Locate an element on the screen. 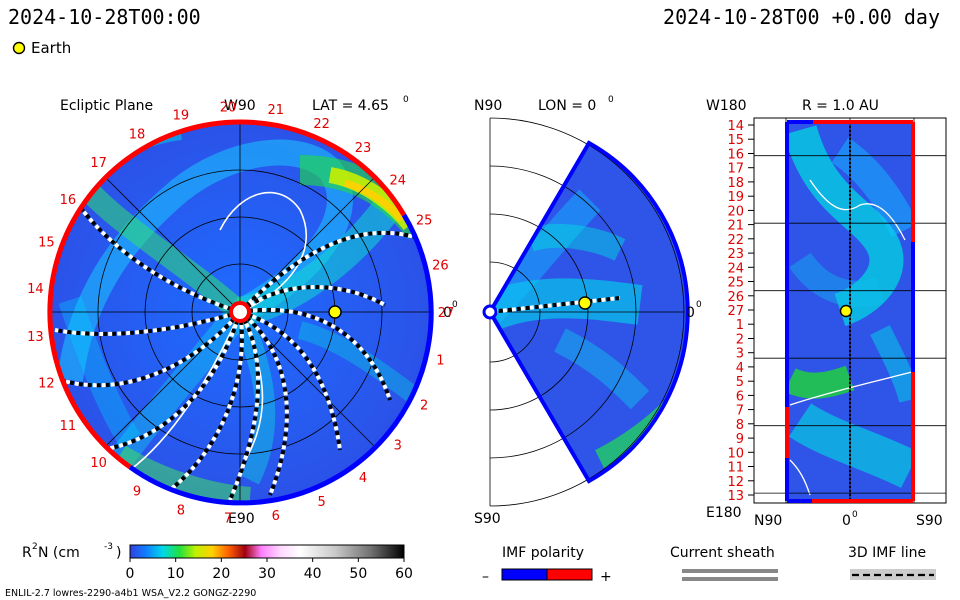 This screenshot has width=960, height=600. radial-x-label-s90: S90 is located at coordinates (929, 521).